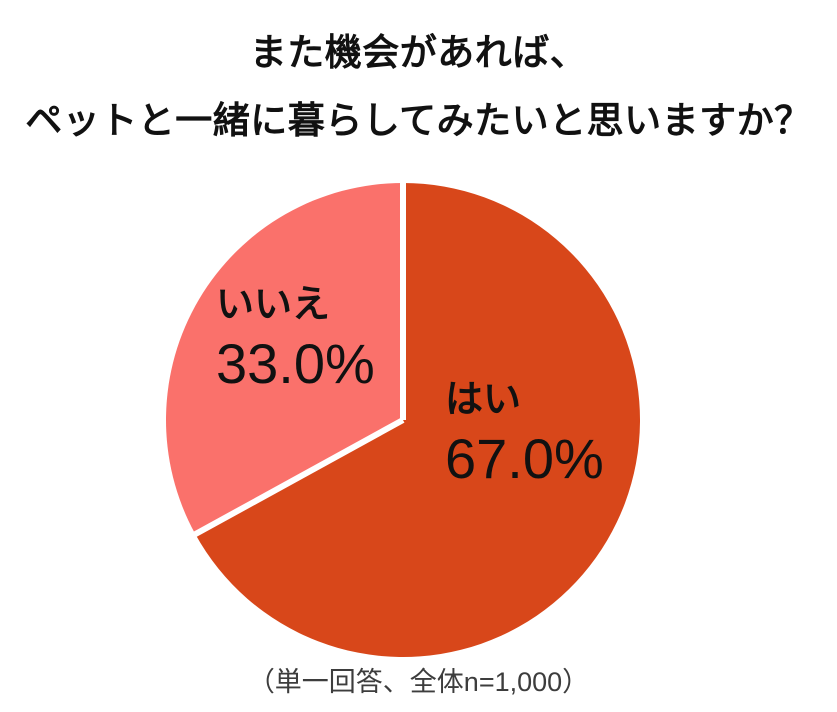  I want to click on slice-yes-category: はい, so click(483, 400).